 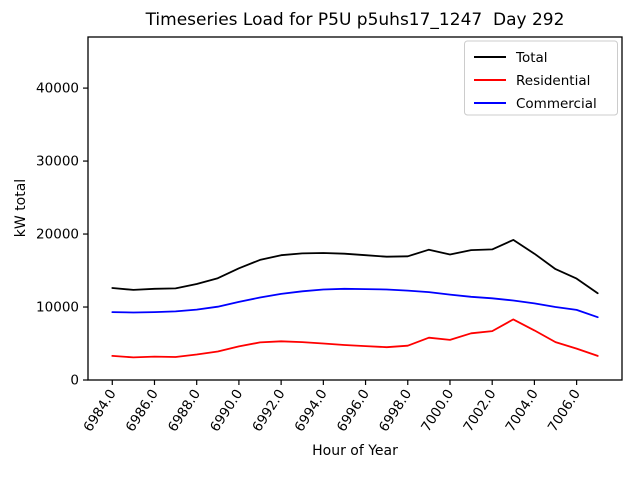 I want to click on y-axis-tick-label: 40000, so click(x=57, y=89).